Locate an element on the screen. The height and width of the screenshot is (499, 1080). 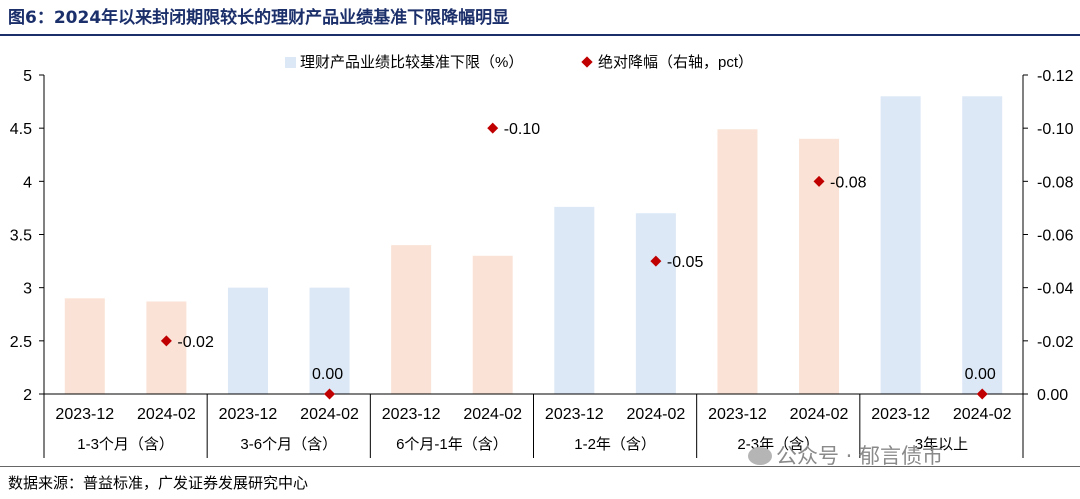
left-tick-label: 2.5 is located at coordinates (21, 342).